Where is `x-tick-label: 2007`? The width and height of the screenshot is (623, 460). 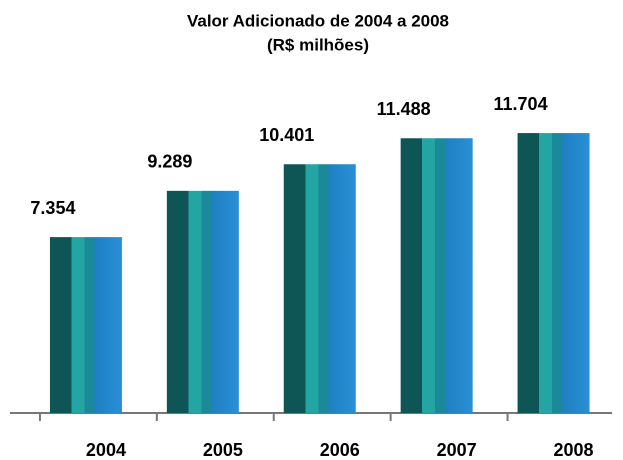 x-tick-label: 2007 is located at coordinates (457, 450).